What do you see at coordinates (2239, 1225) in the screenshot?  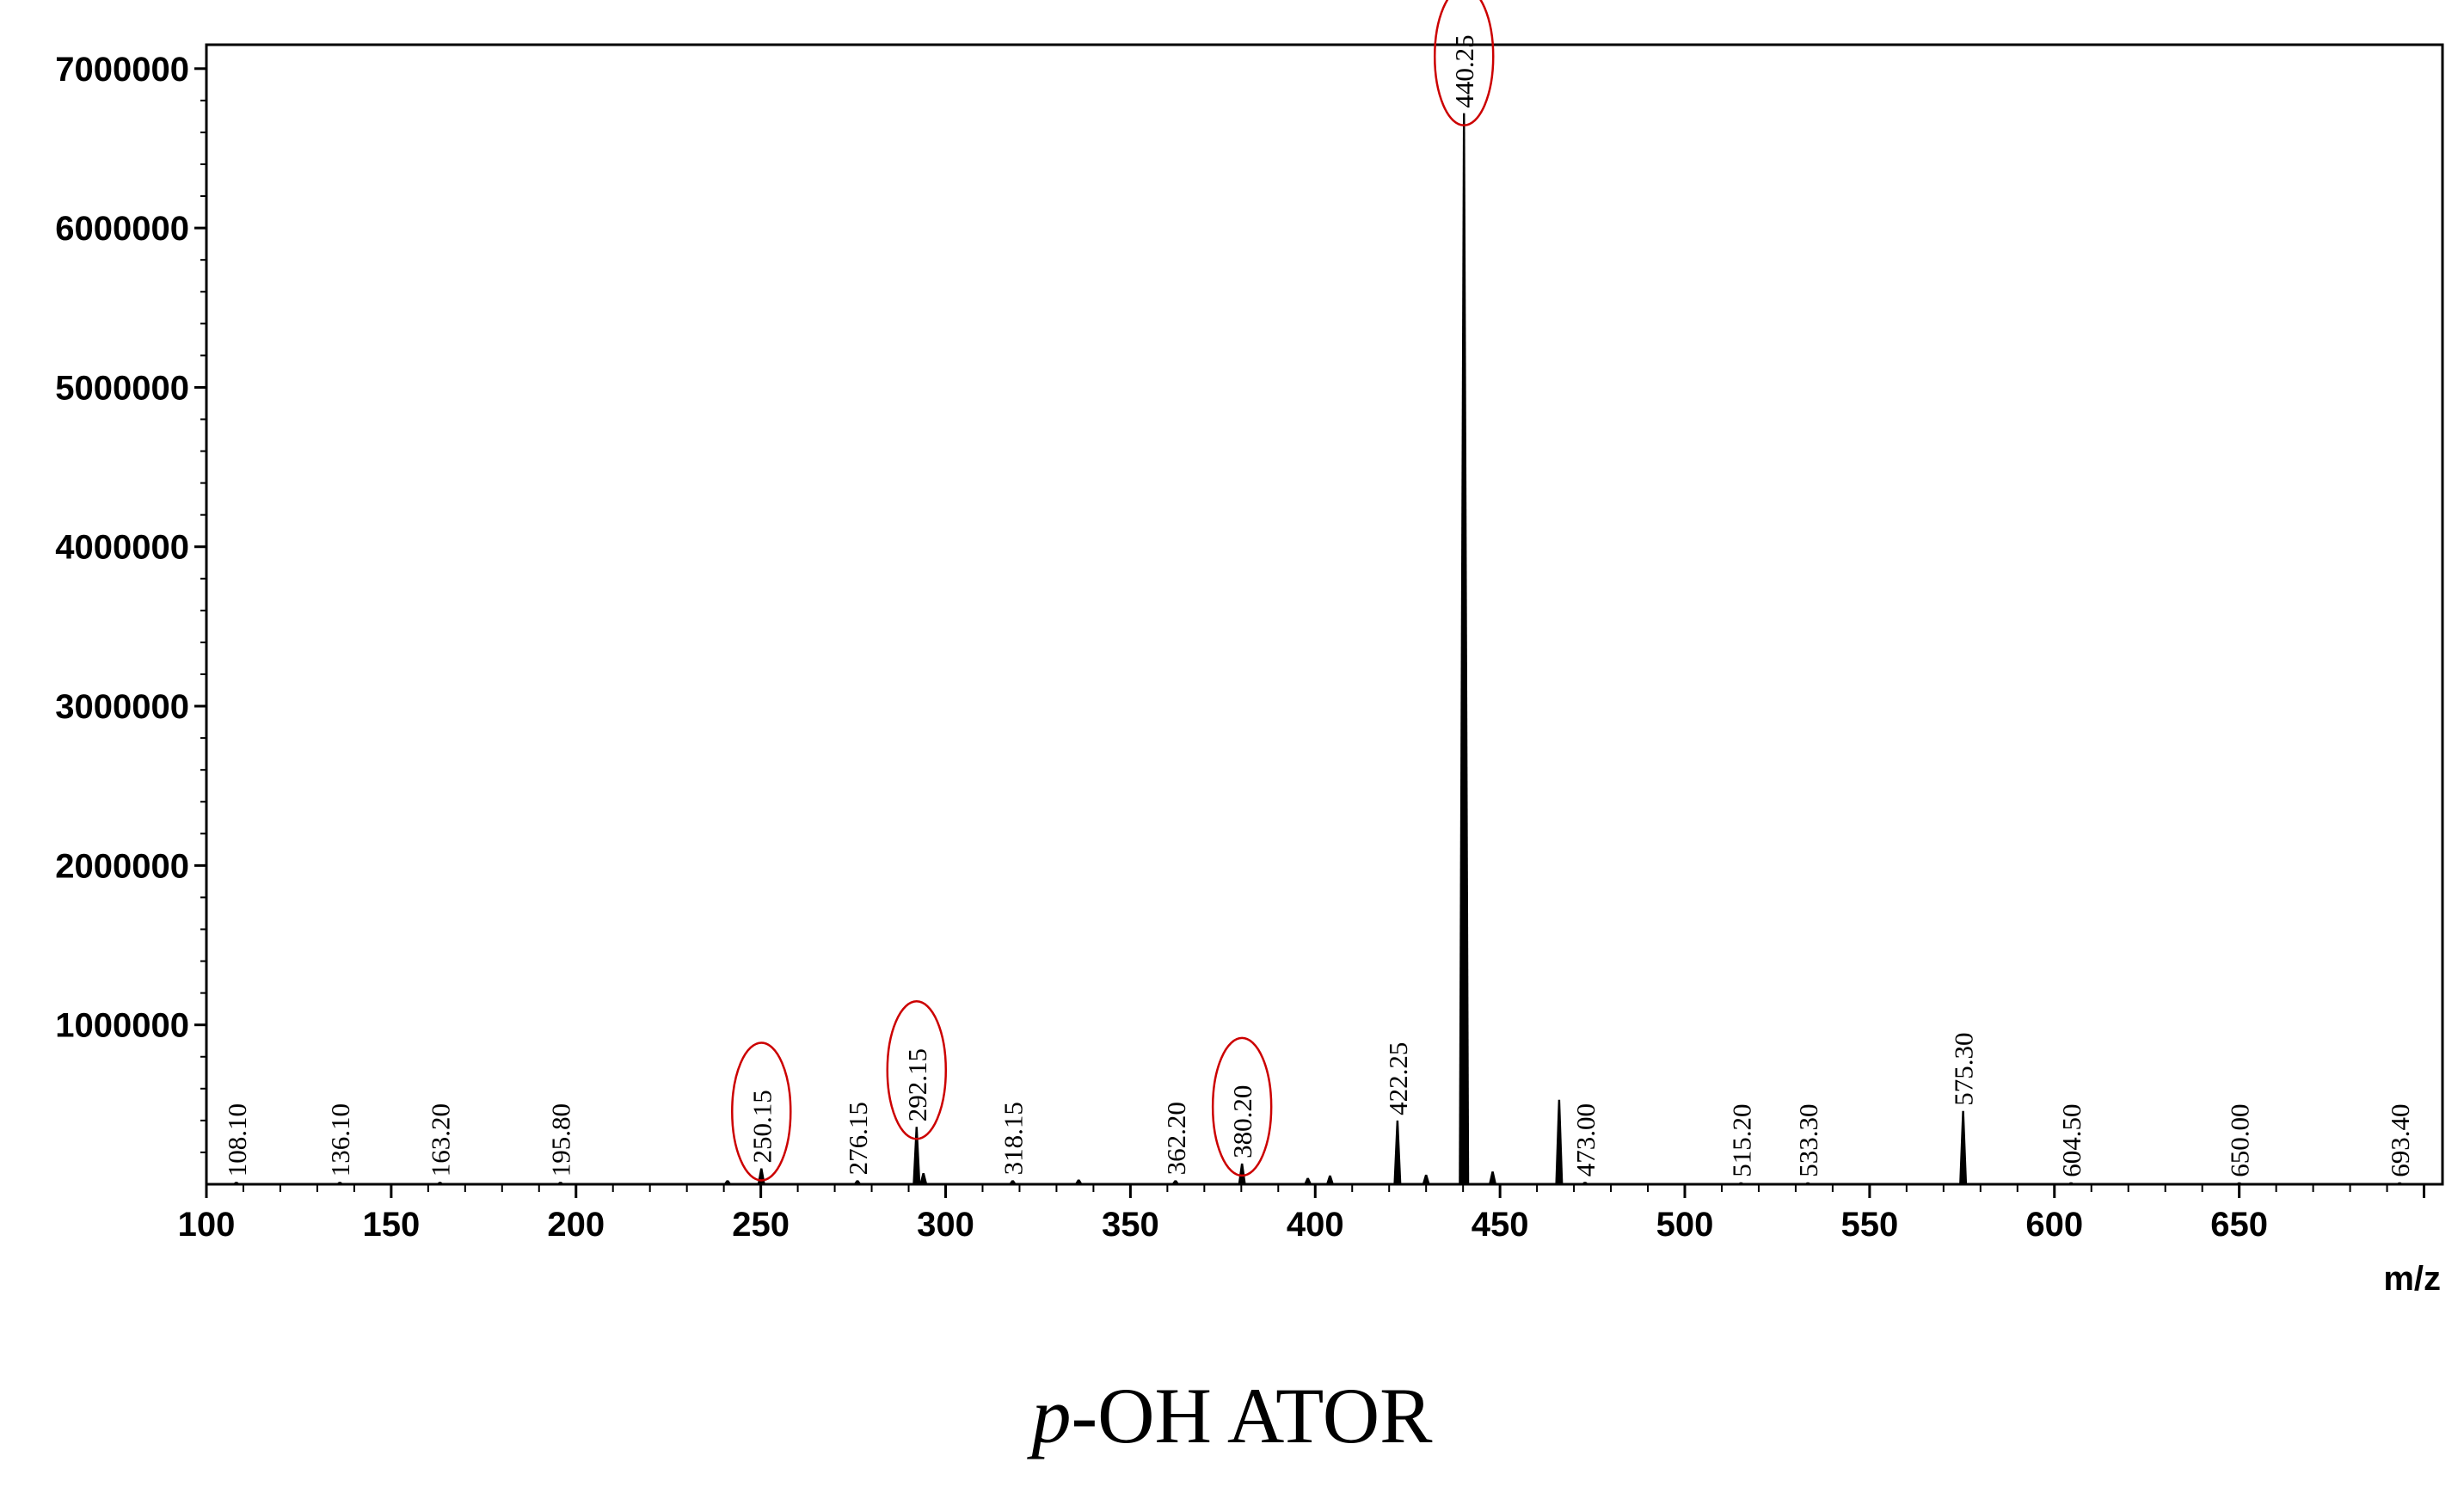 I see `x-tick-label: 650` at bounding box center [2239, 1225].